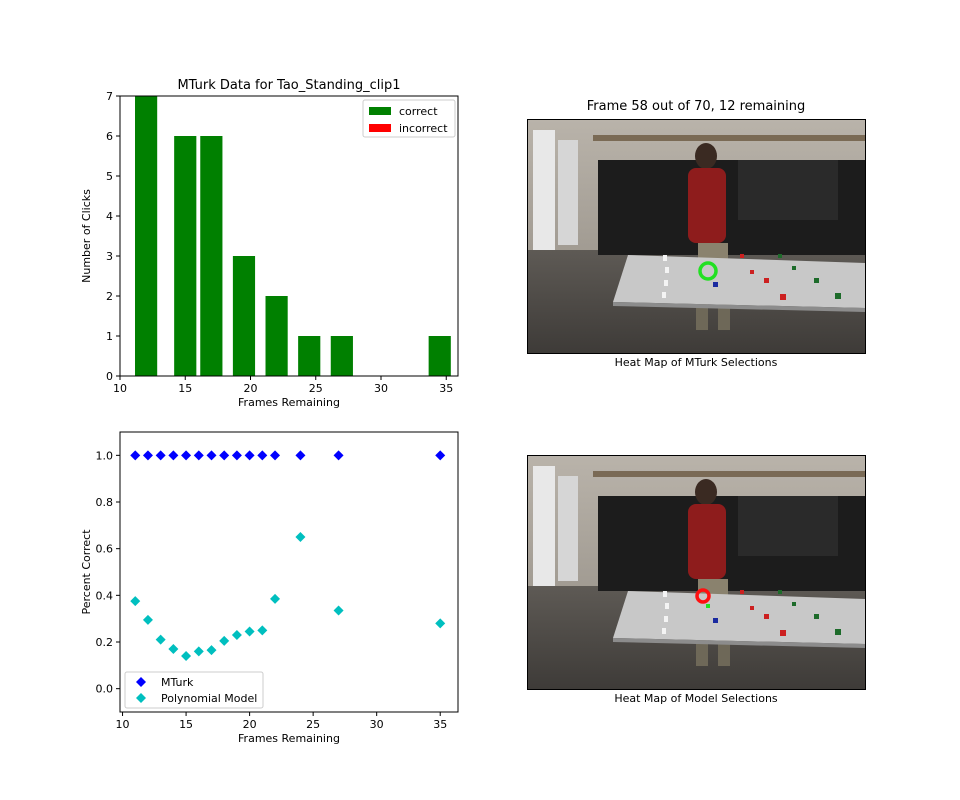  What do you see at coordinates (288, 85) in the screenshot?
I see `chart-title: MTurk Data for Tao_Standing_clip1` at bounding box center [288, 85].